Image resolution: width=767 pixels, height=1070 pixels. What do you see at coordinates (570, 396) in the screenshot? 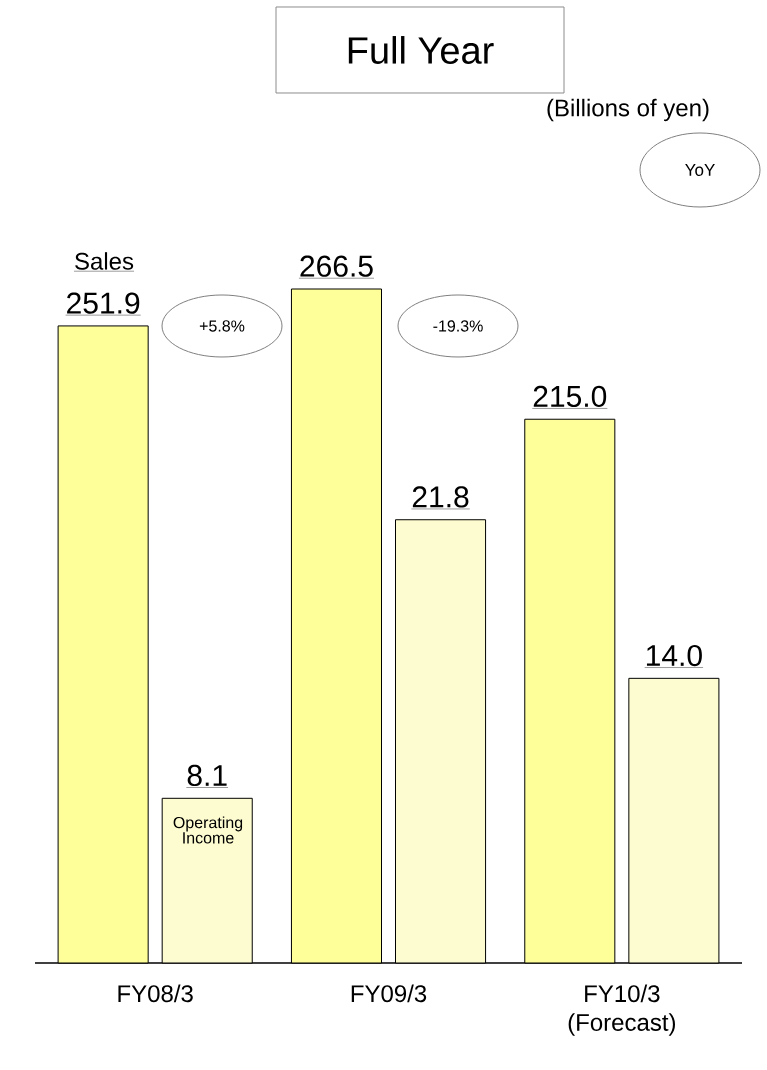
I see `data-label: 215.0` at bounding box center [570, 396].